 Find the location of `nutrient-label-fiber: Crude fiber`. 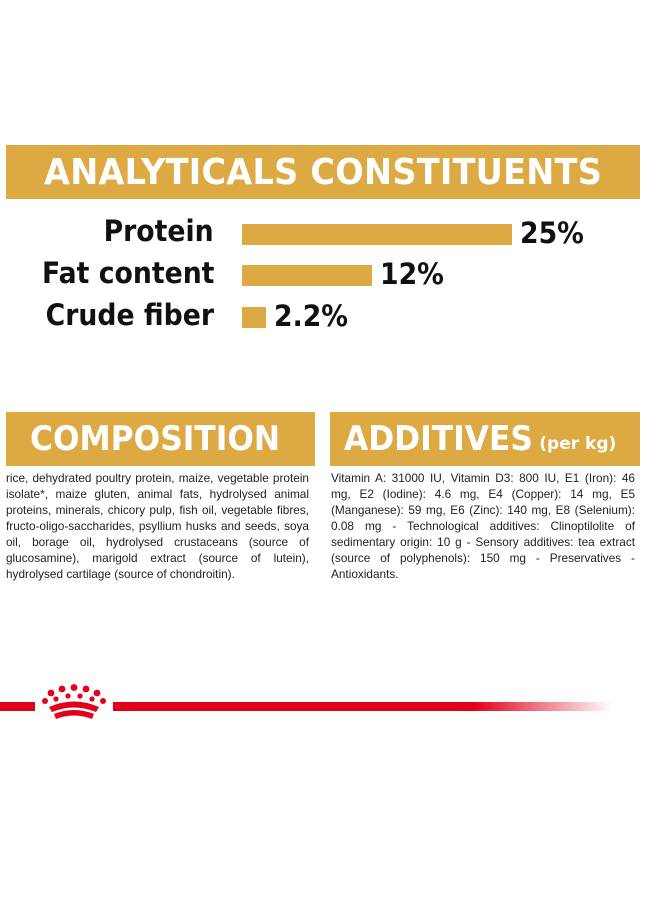

nutrient-label-fiber: Crude fiber is located at coordinates (129, 315).